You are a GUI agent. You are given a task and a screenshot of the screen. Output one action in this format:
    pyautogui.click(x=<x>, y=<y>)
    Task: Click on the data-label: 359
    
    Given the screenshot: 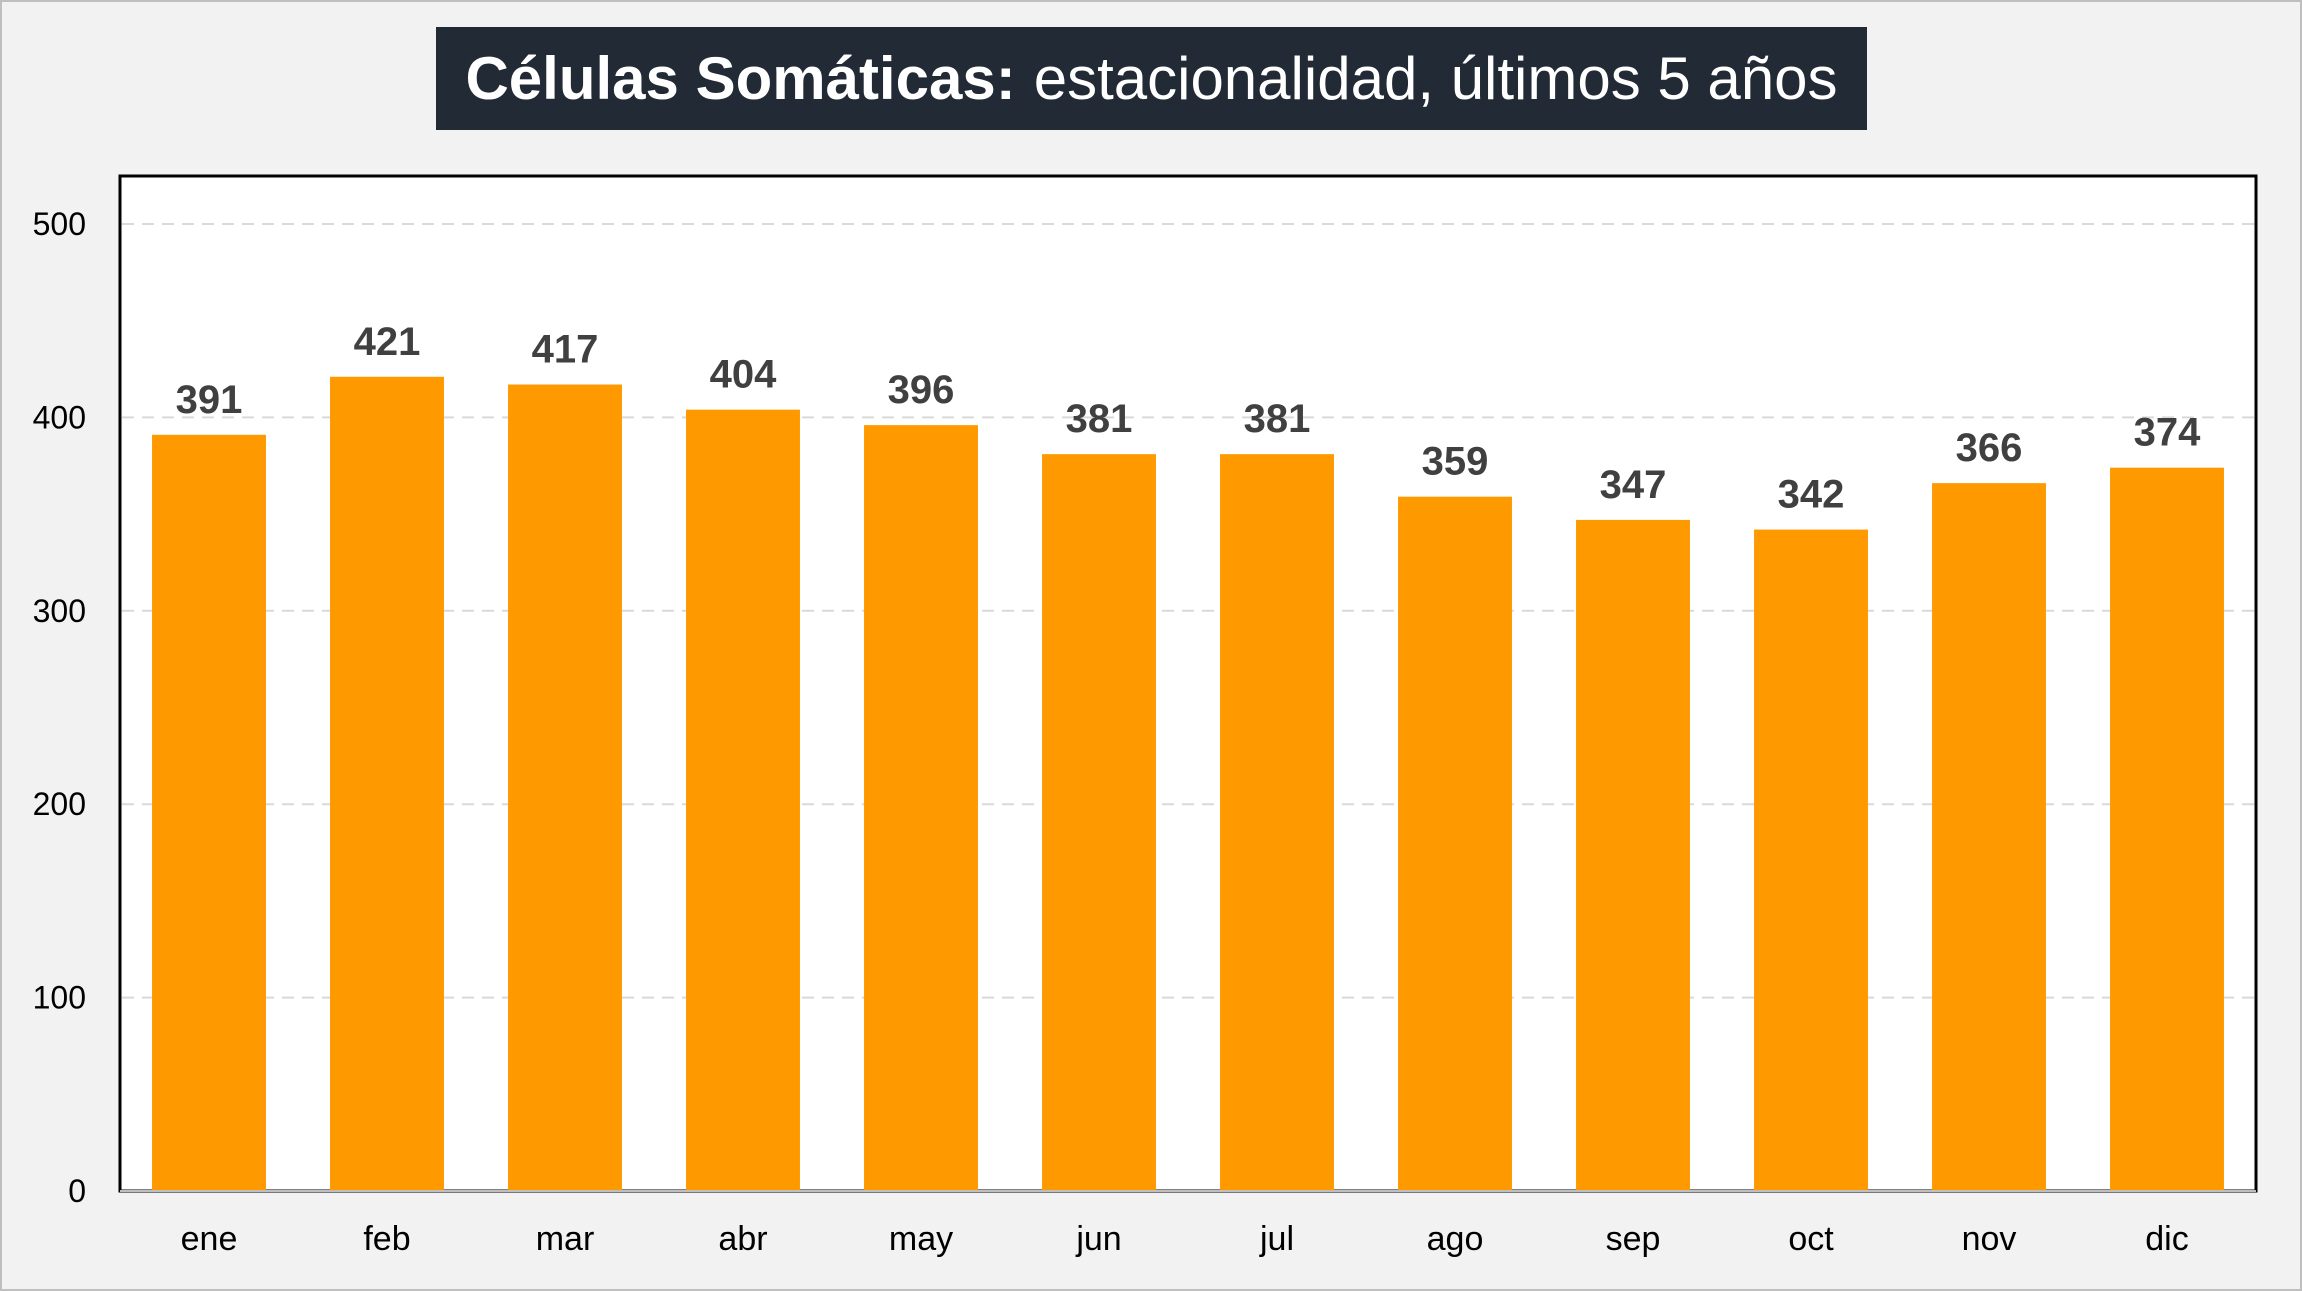 What is the action you would take?
    pyautogui.click(x=1455, y=462)
    